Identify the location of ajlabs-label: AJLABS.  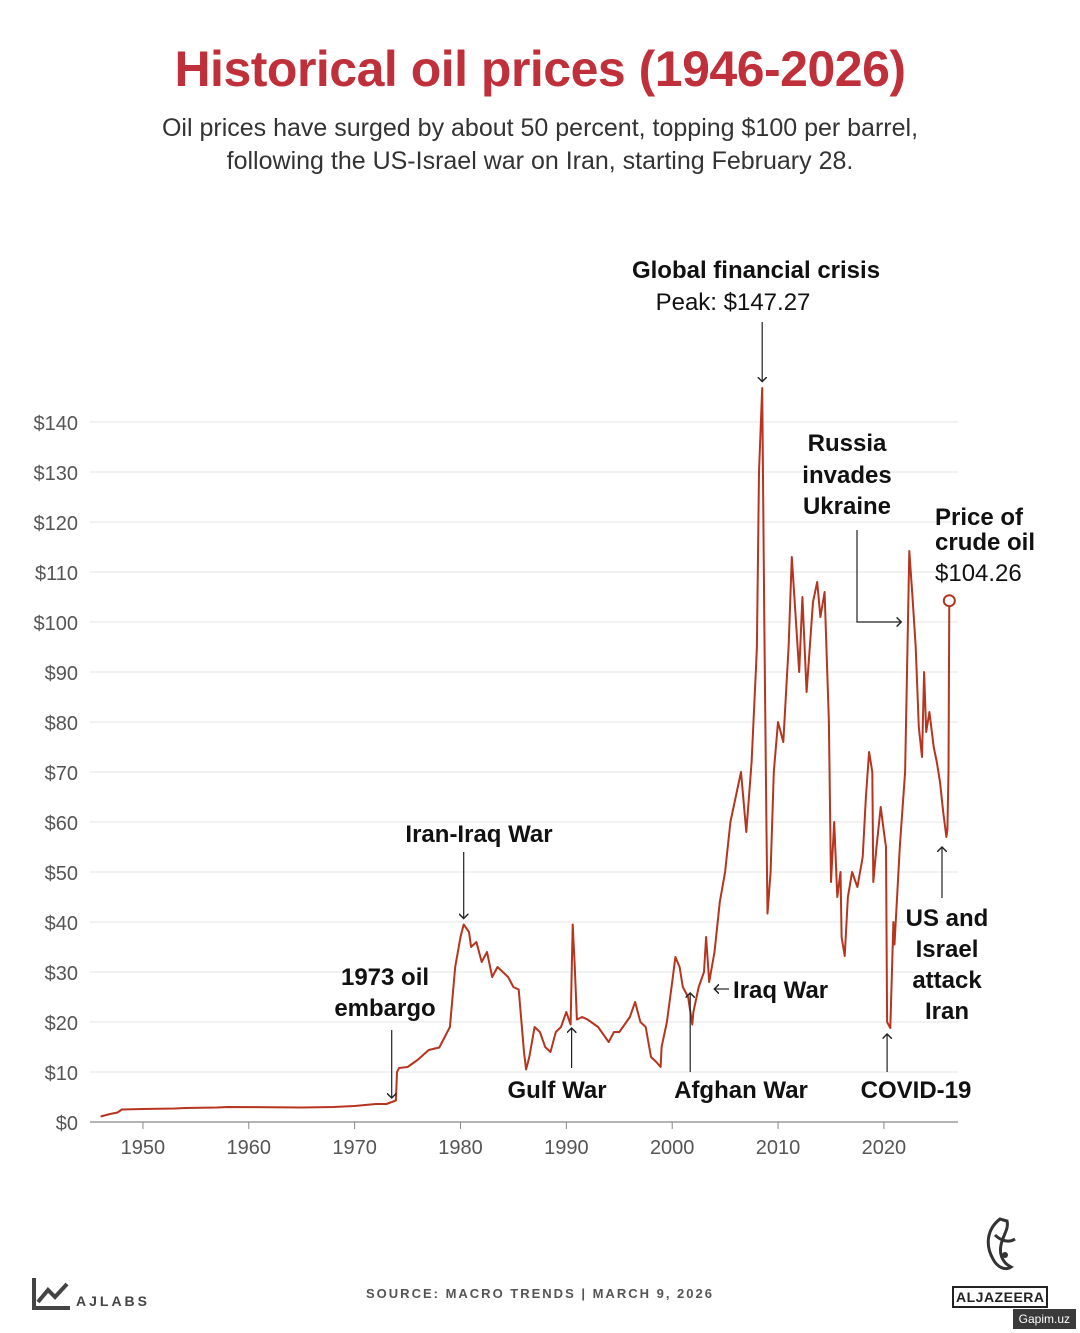
(113, 1301).